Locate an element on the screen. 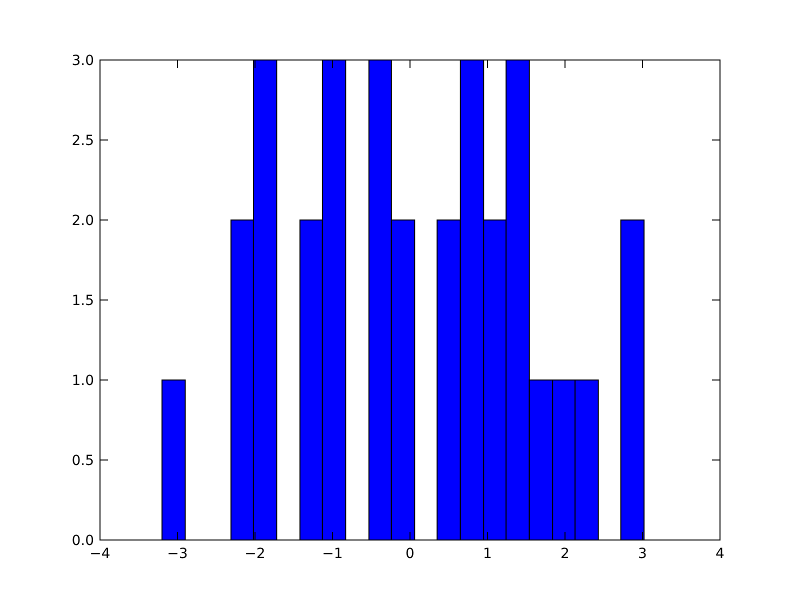  y-tick-label: 2.0 is located at coordinates (83, 221).